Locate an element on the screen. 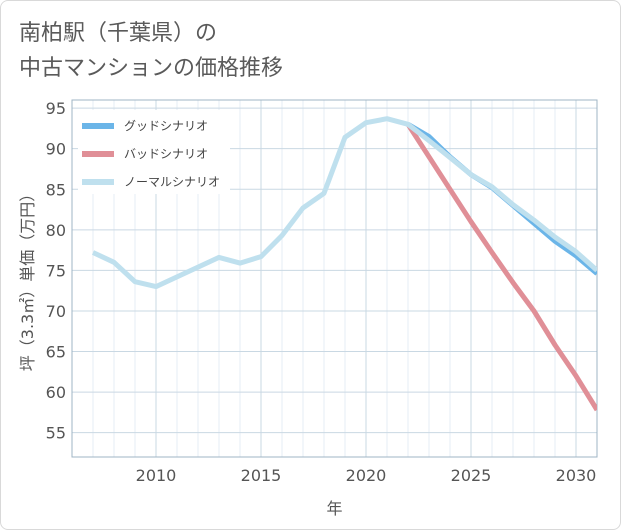 The height and width of the screenshot is (530, 621). legend-label: グッドシナリオ is located at coordinates (166, 126).